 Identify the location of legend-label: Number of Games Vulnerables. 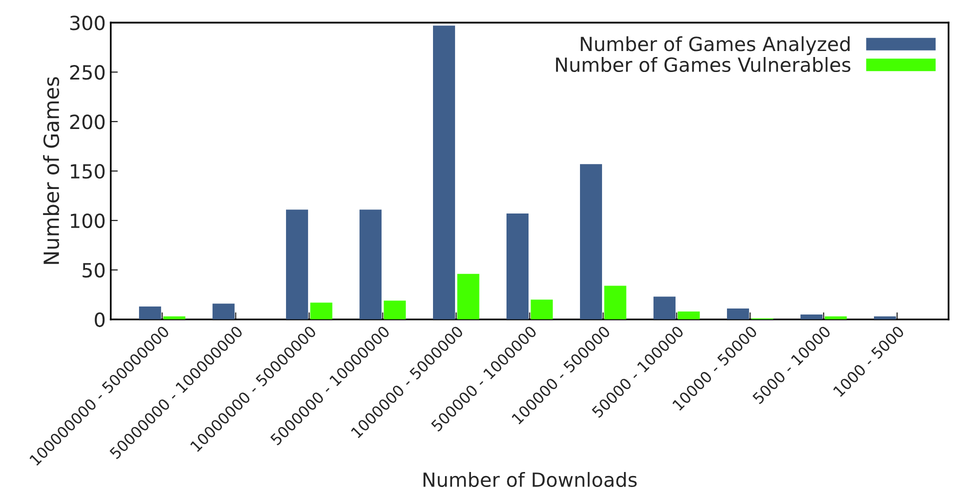
(703, 64).